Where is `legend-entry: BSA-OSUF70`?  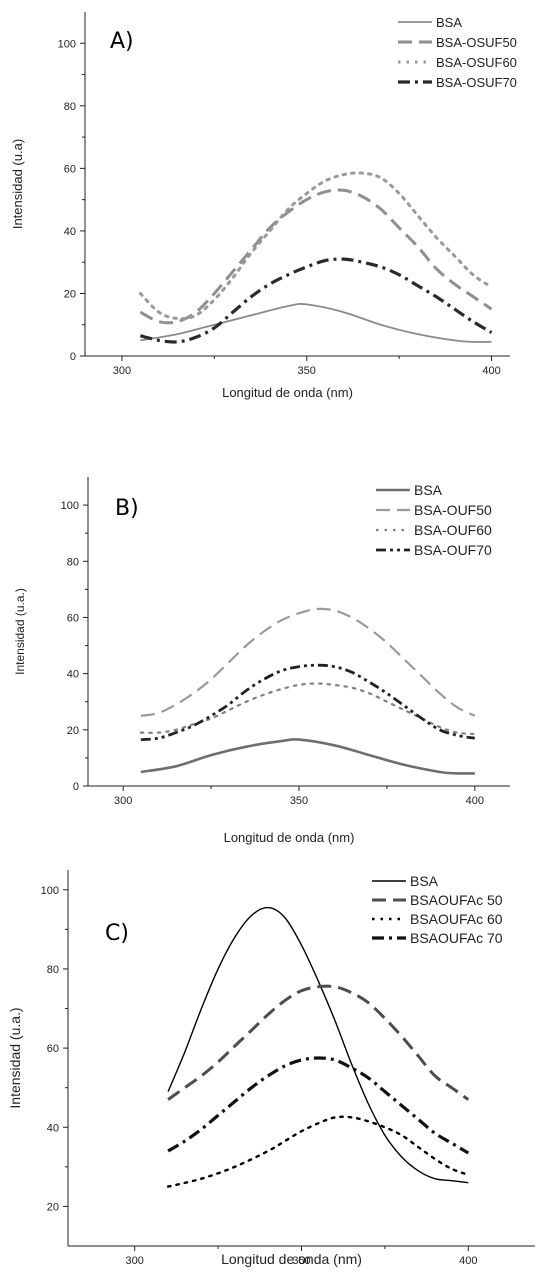 legend-entry: BSA-OSUF70 is located at coordinates (476, 82).